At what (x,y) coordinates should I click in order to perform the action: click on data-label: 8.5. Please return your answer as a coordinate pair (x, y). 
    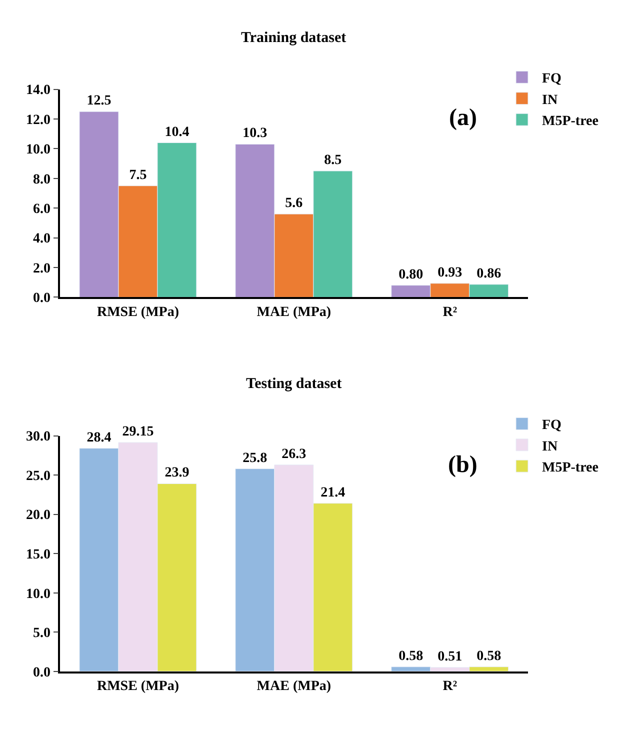
    Looking at the image, I should click on (333, 160).